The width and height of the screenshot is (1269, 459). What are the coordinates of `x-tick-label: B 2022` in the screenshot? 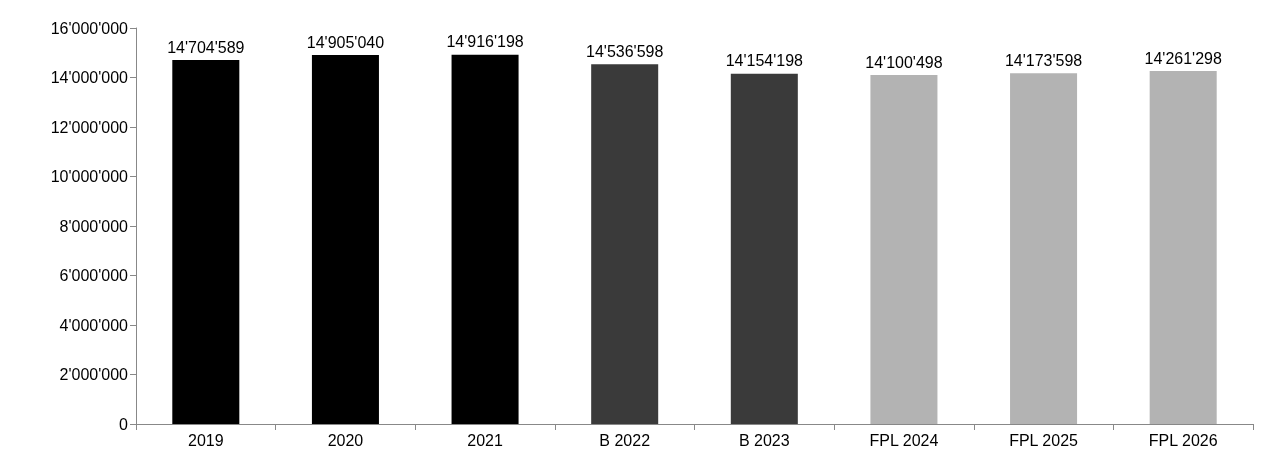 It's located at (625, 440).